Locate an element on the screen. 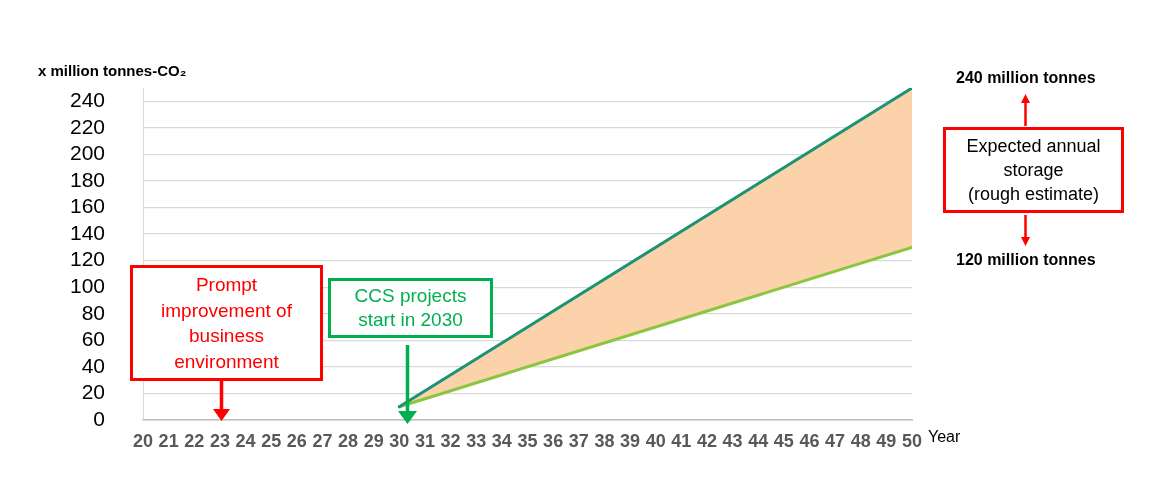 The height and width of the screenshot is (488, 1168). annotation: Prompt improvement of business environment is located at coordinates (226, 323).